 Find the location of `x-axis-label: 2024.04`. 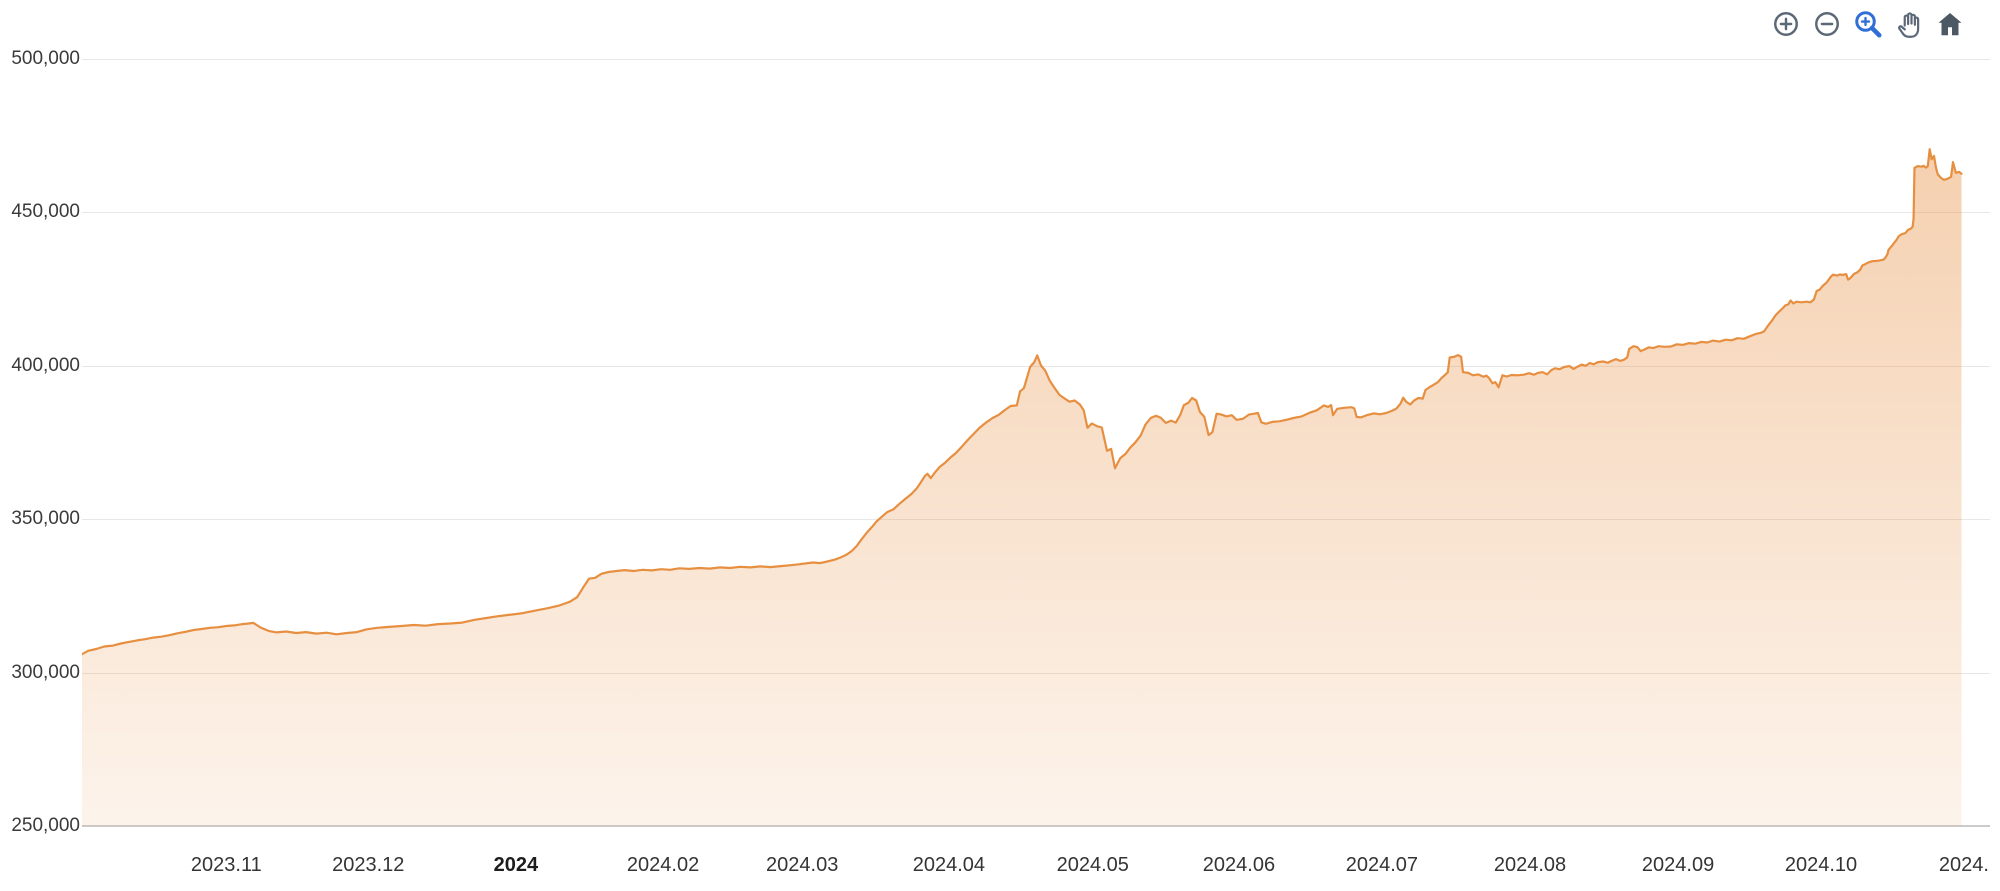

x-axis-label: 2024.04 is located at coordinates (949, 865).